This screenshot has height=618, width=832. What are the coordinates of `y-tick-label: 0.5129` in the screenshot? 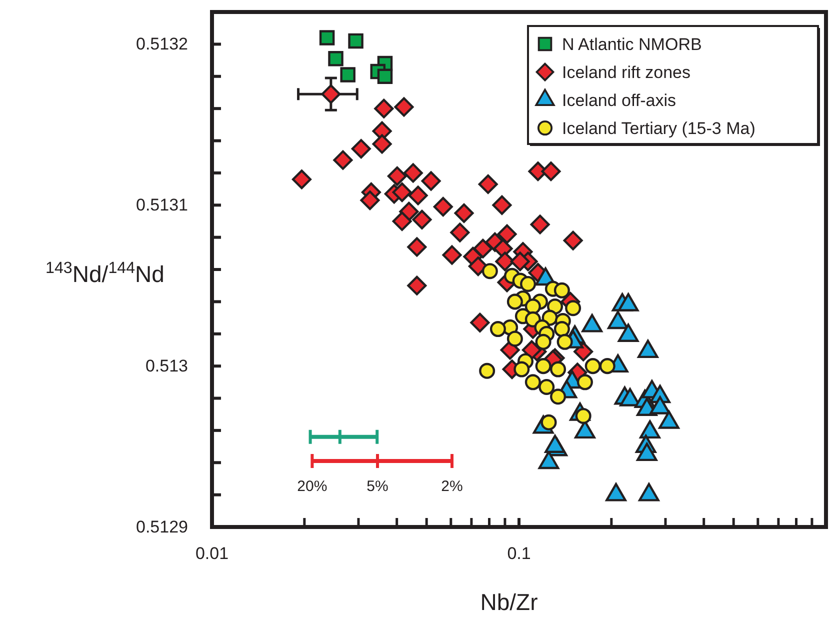 It's located at (162, 526).